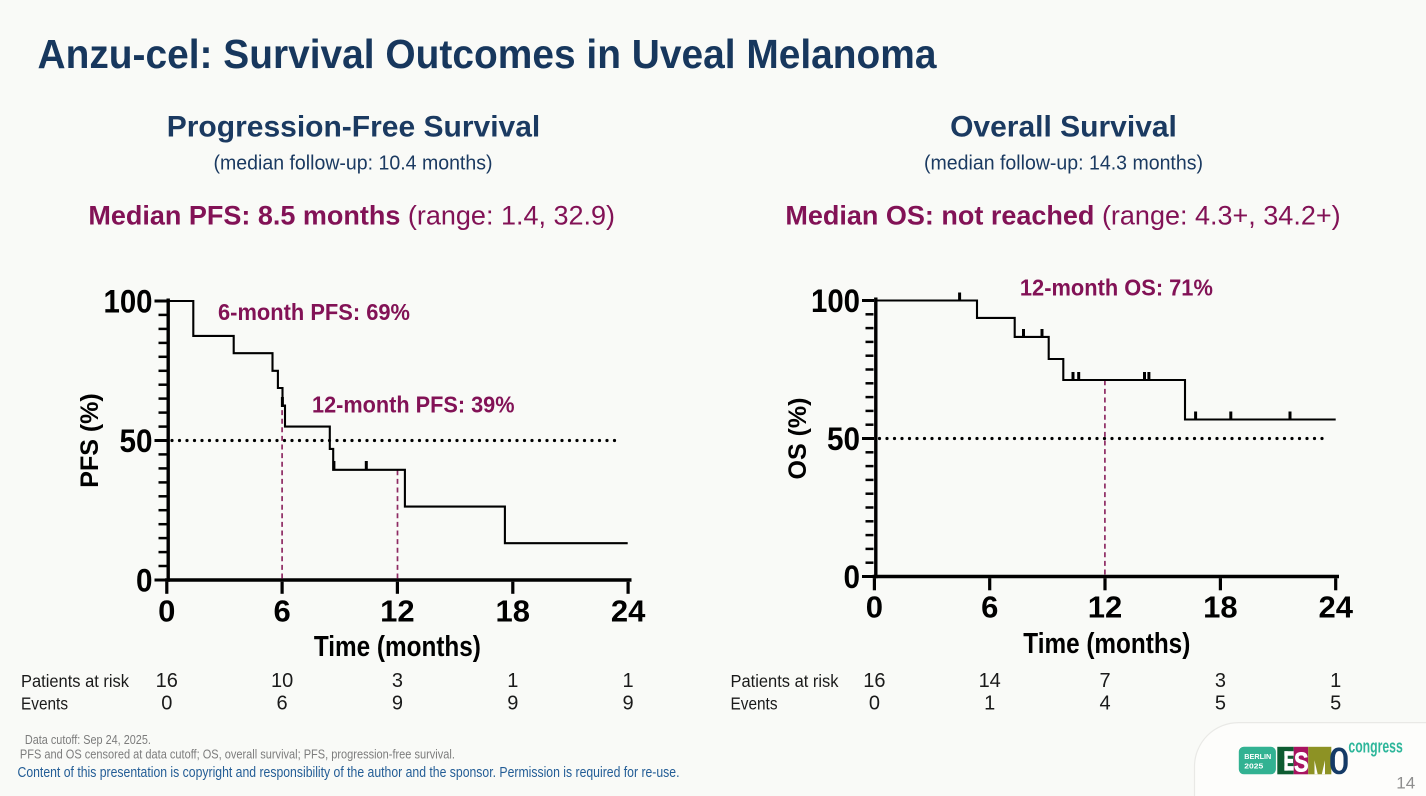 The width and height of the screenshot is (1426, 796). Describe the element at coordinates (1375, 746) in the screenshot. I see `svg-text: congress` at that location.